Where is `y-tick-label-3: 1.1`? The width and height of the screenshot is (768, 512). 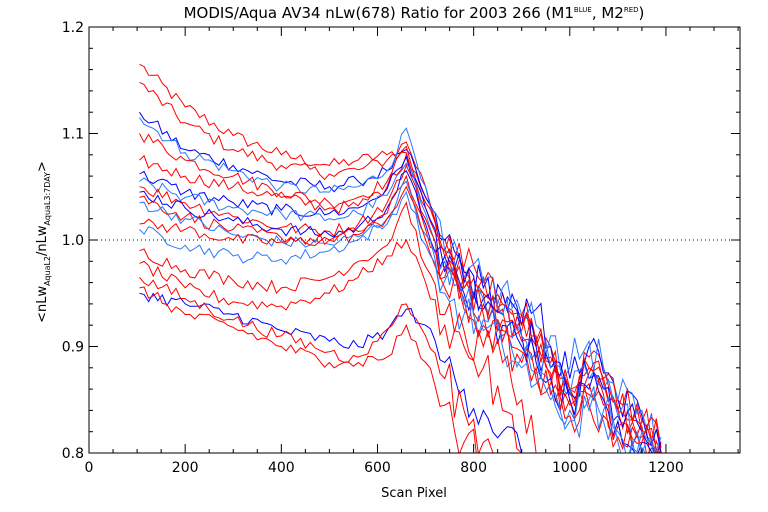
y-tick-label-3: 1.1 is located at coordinates (73, 135).